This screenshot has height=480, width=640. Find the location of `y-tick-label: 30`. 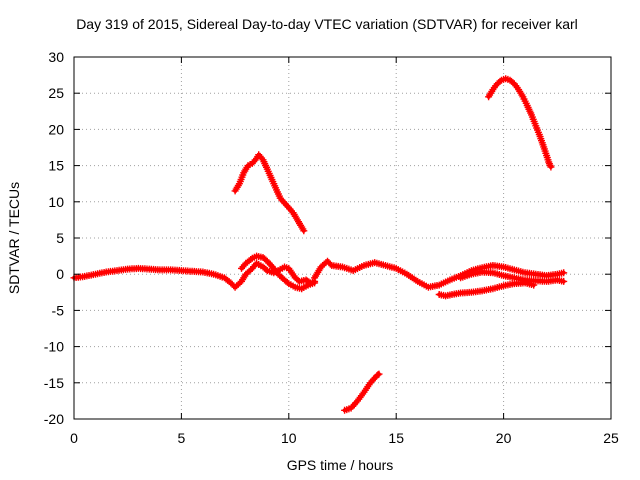

y-tick-label: 30 is located at coordinates (56, 57).